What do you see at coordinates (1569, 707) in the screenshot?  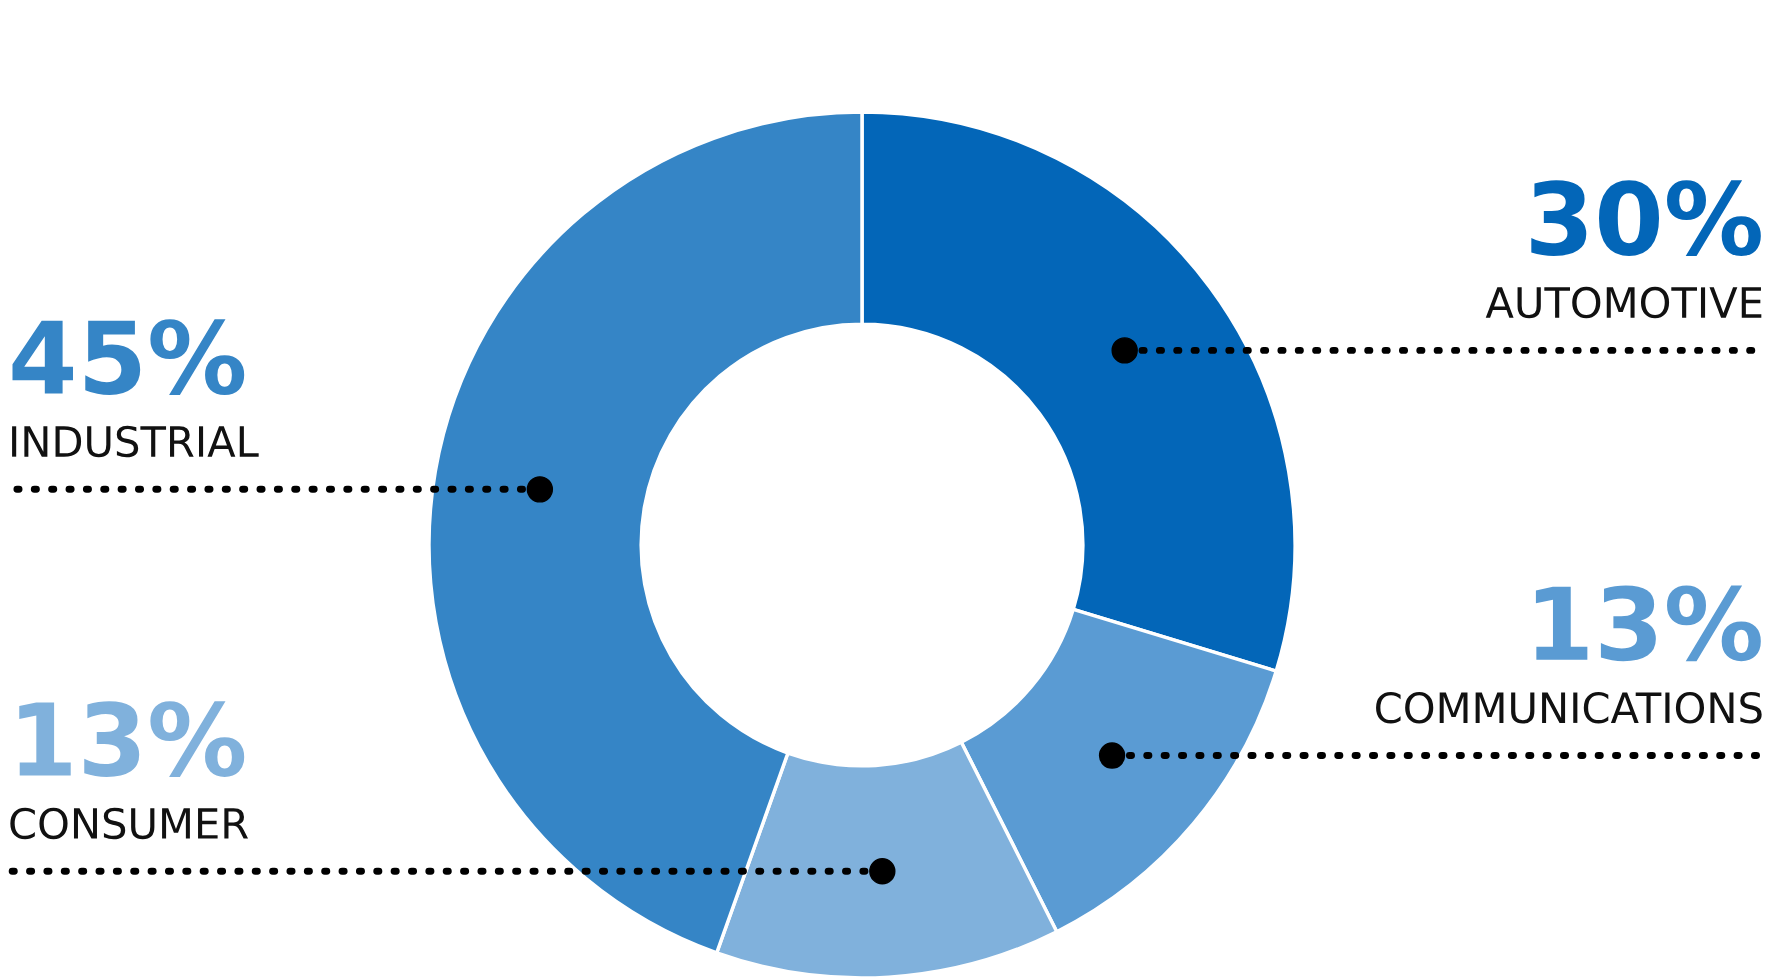 I see `slice-label: COMMUNICATIONS` at bounding box center [1569, 707].